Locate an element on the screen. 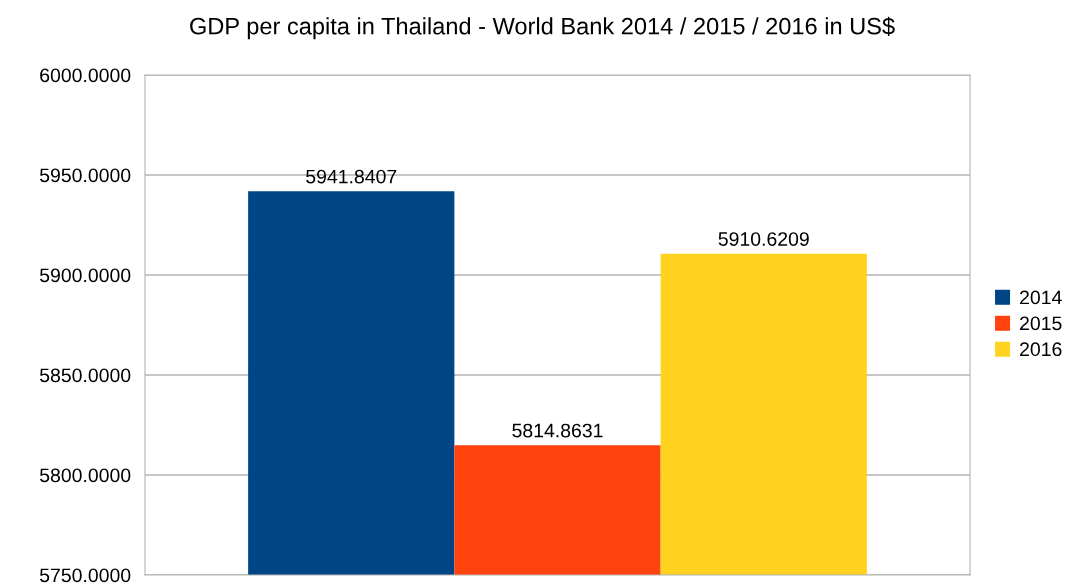  data-label: 5941.8407 is located at coordinates (351, 176).